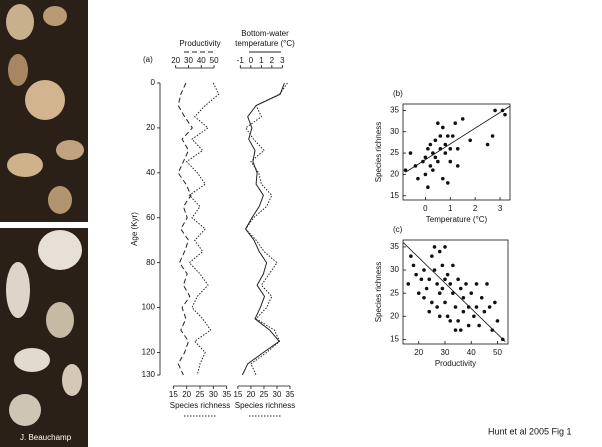 This screenshot has width=602, height=447. I want to click on photo-credit: J. Beauchamp, so click(46, 437).